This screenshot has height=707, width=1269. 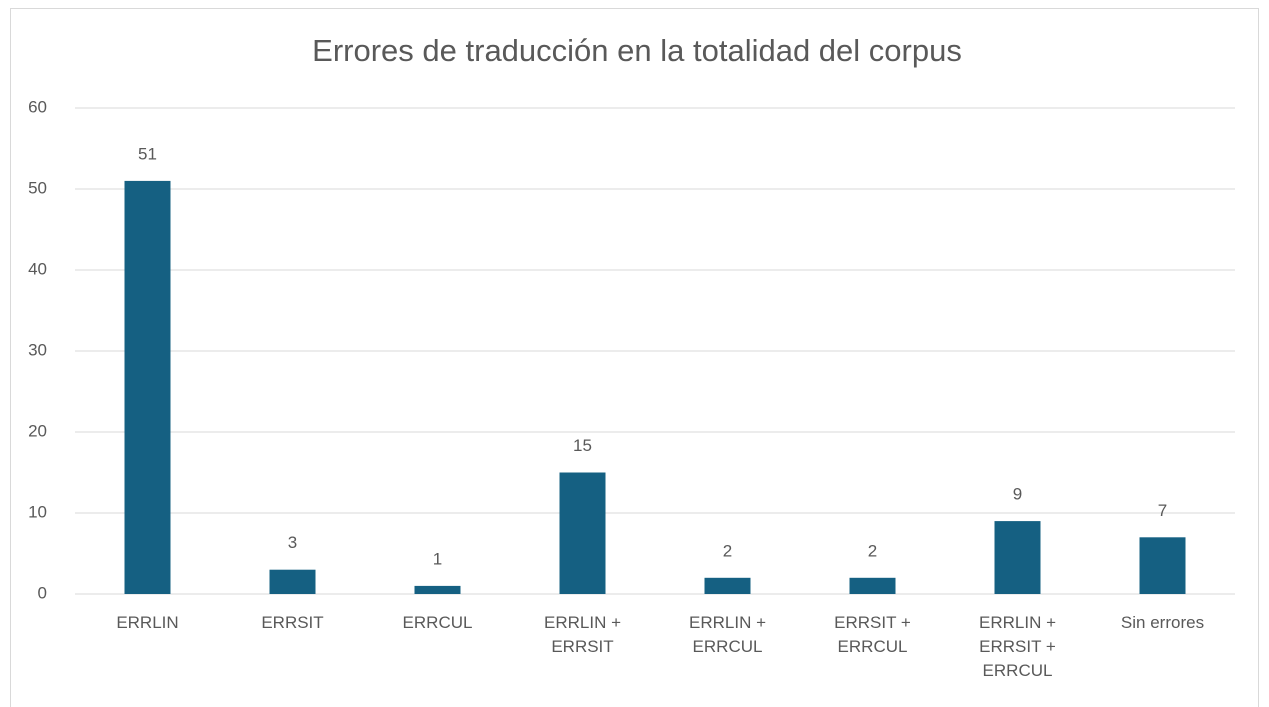 I want to click on y-tick-label: 40, so click(x=37, y=268).